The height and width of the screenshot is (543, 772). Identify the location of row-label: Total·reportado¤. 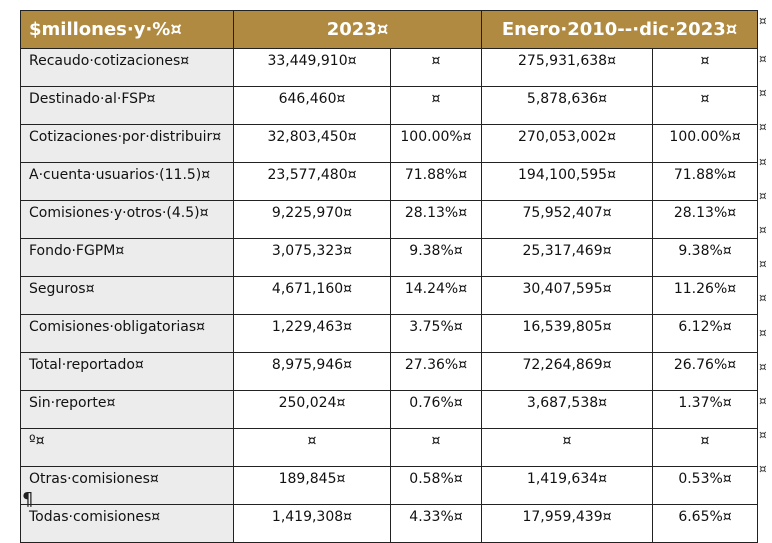
(127, 371).